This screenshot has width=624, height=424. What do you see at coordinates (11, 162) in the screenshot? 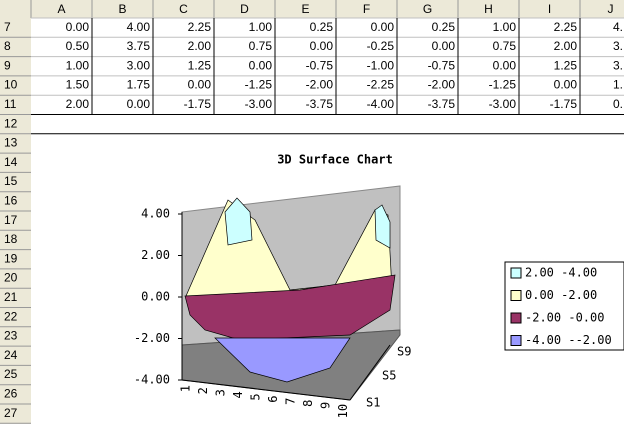
I see `row-header: 14` at bounding box center [11, 162].